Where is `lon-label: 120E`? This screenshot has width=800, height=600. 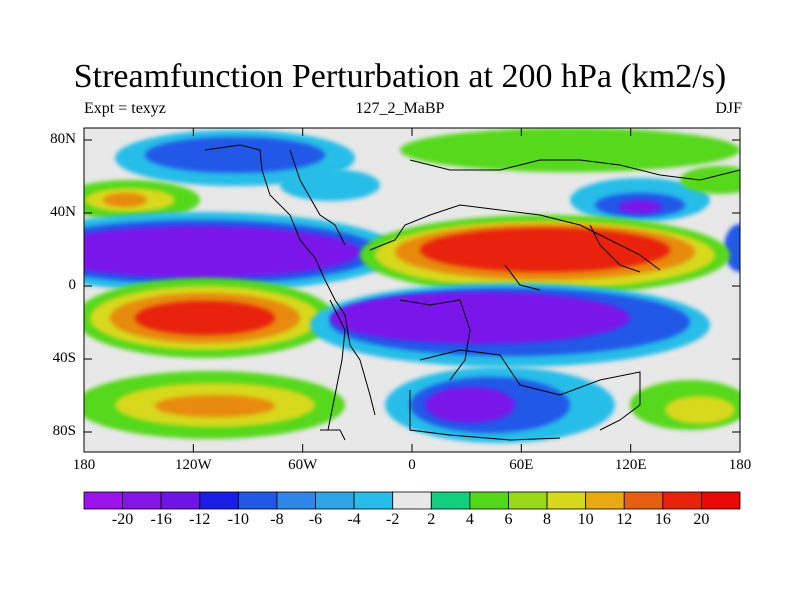 lon-label: 120E is located at coordinates (630, 465).